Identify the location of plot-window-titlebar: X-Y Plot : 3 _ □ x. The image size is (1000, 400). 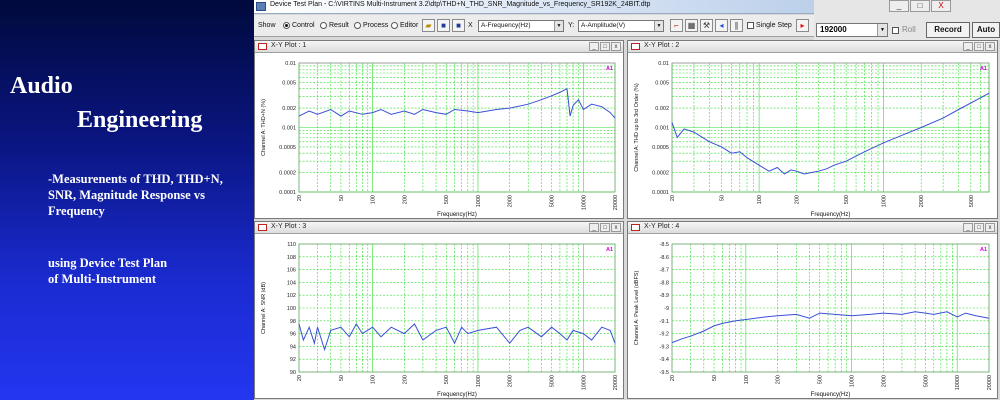
(439, 228).